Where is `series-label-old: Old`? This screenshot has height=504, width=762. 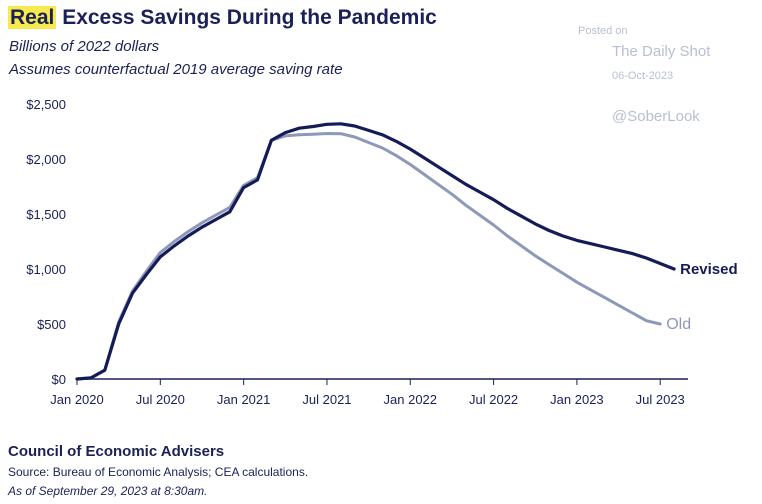
series-label-old: Old is located at coordinates (678, 324).